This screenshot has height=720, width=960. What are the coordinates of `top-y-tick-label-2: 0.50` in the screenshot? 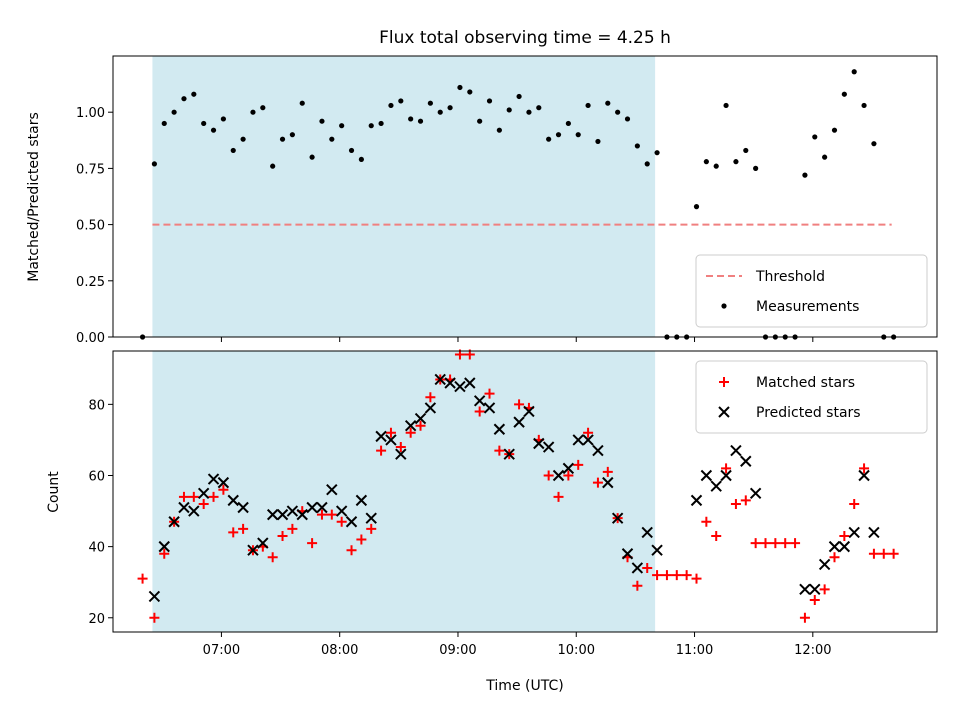 It's located at (90, 226).